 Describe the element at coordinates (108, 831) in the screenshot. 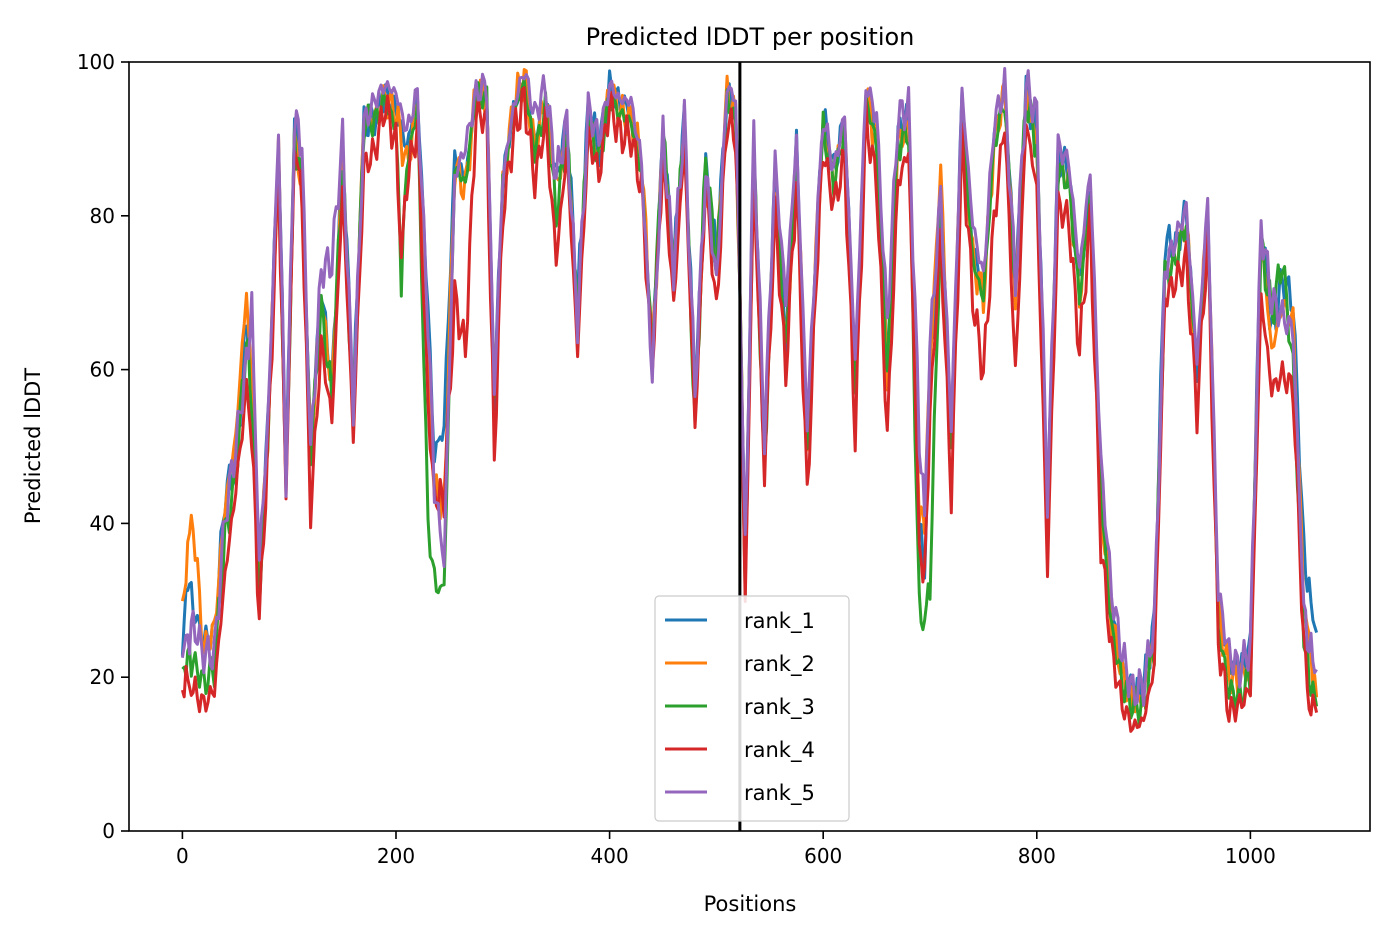

I see `y-tick-label: 0` at that location.